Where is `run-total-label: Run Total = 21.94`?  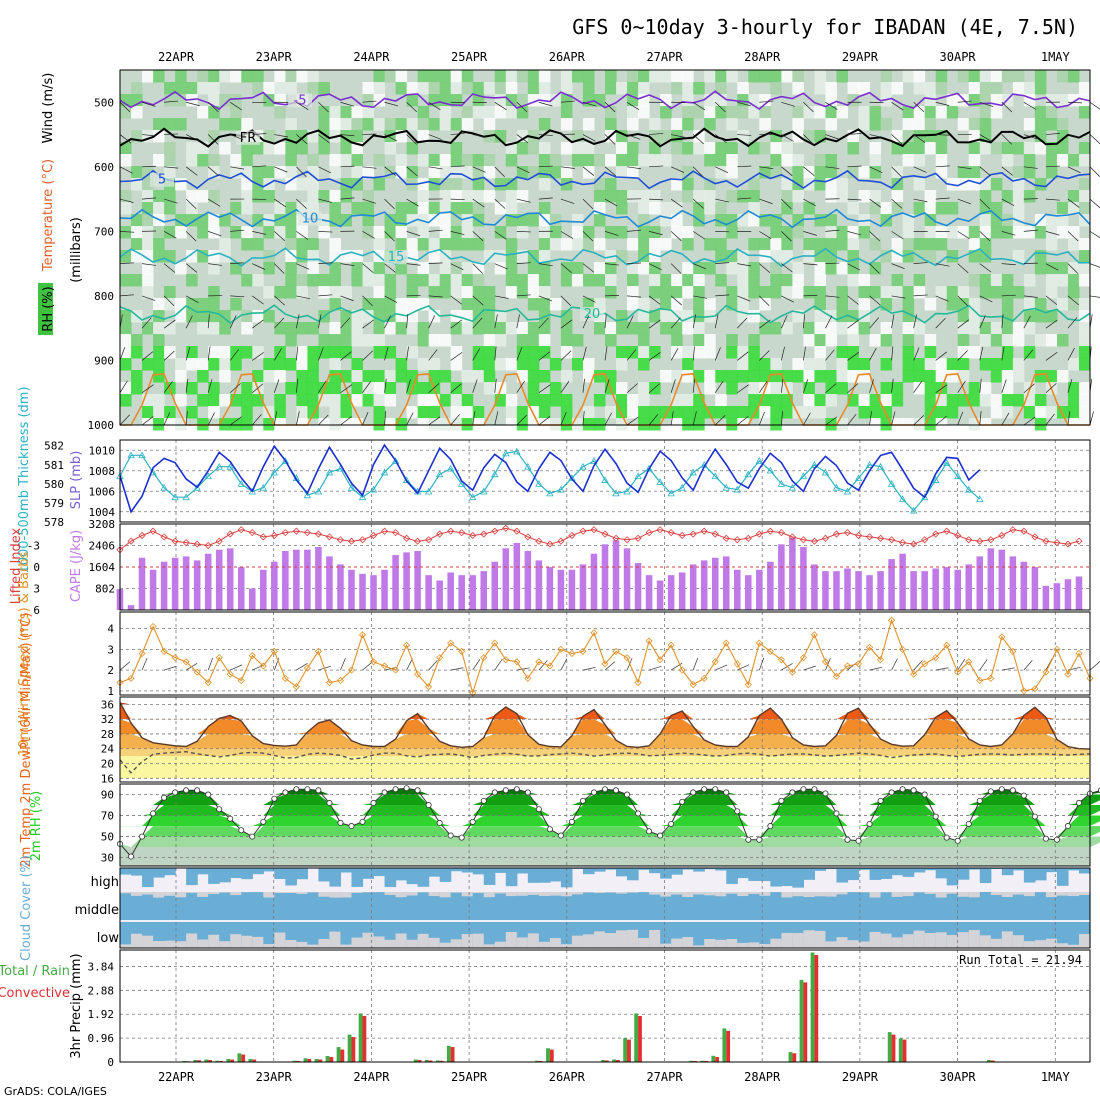
run-total-label: Run Total = 21.94 is located at coordinates (1020, 960).